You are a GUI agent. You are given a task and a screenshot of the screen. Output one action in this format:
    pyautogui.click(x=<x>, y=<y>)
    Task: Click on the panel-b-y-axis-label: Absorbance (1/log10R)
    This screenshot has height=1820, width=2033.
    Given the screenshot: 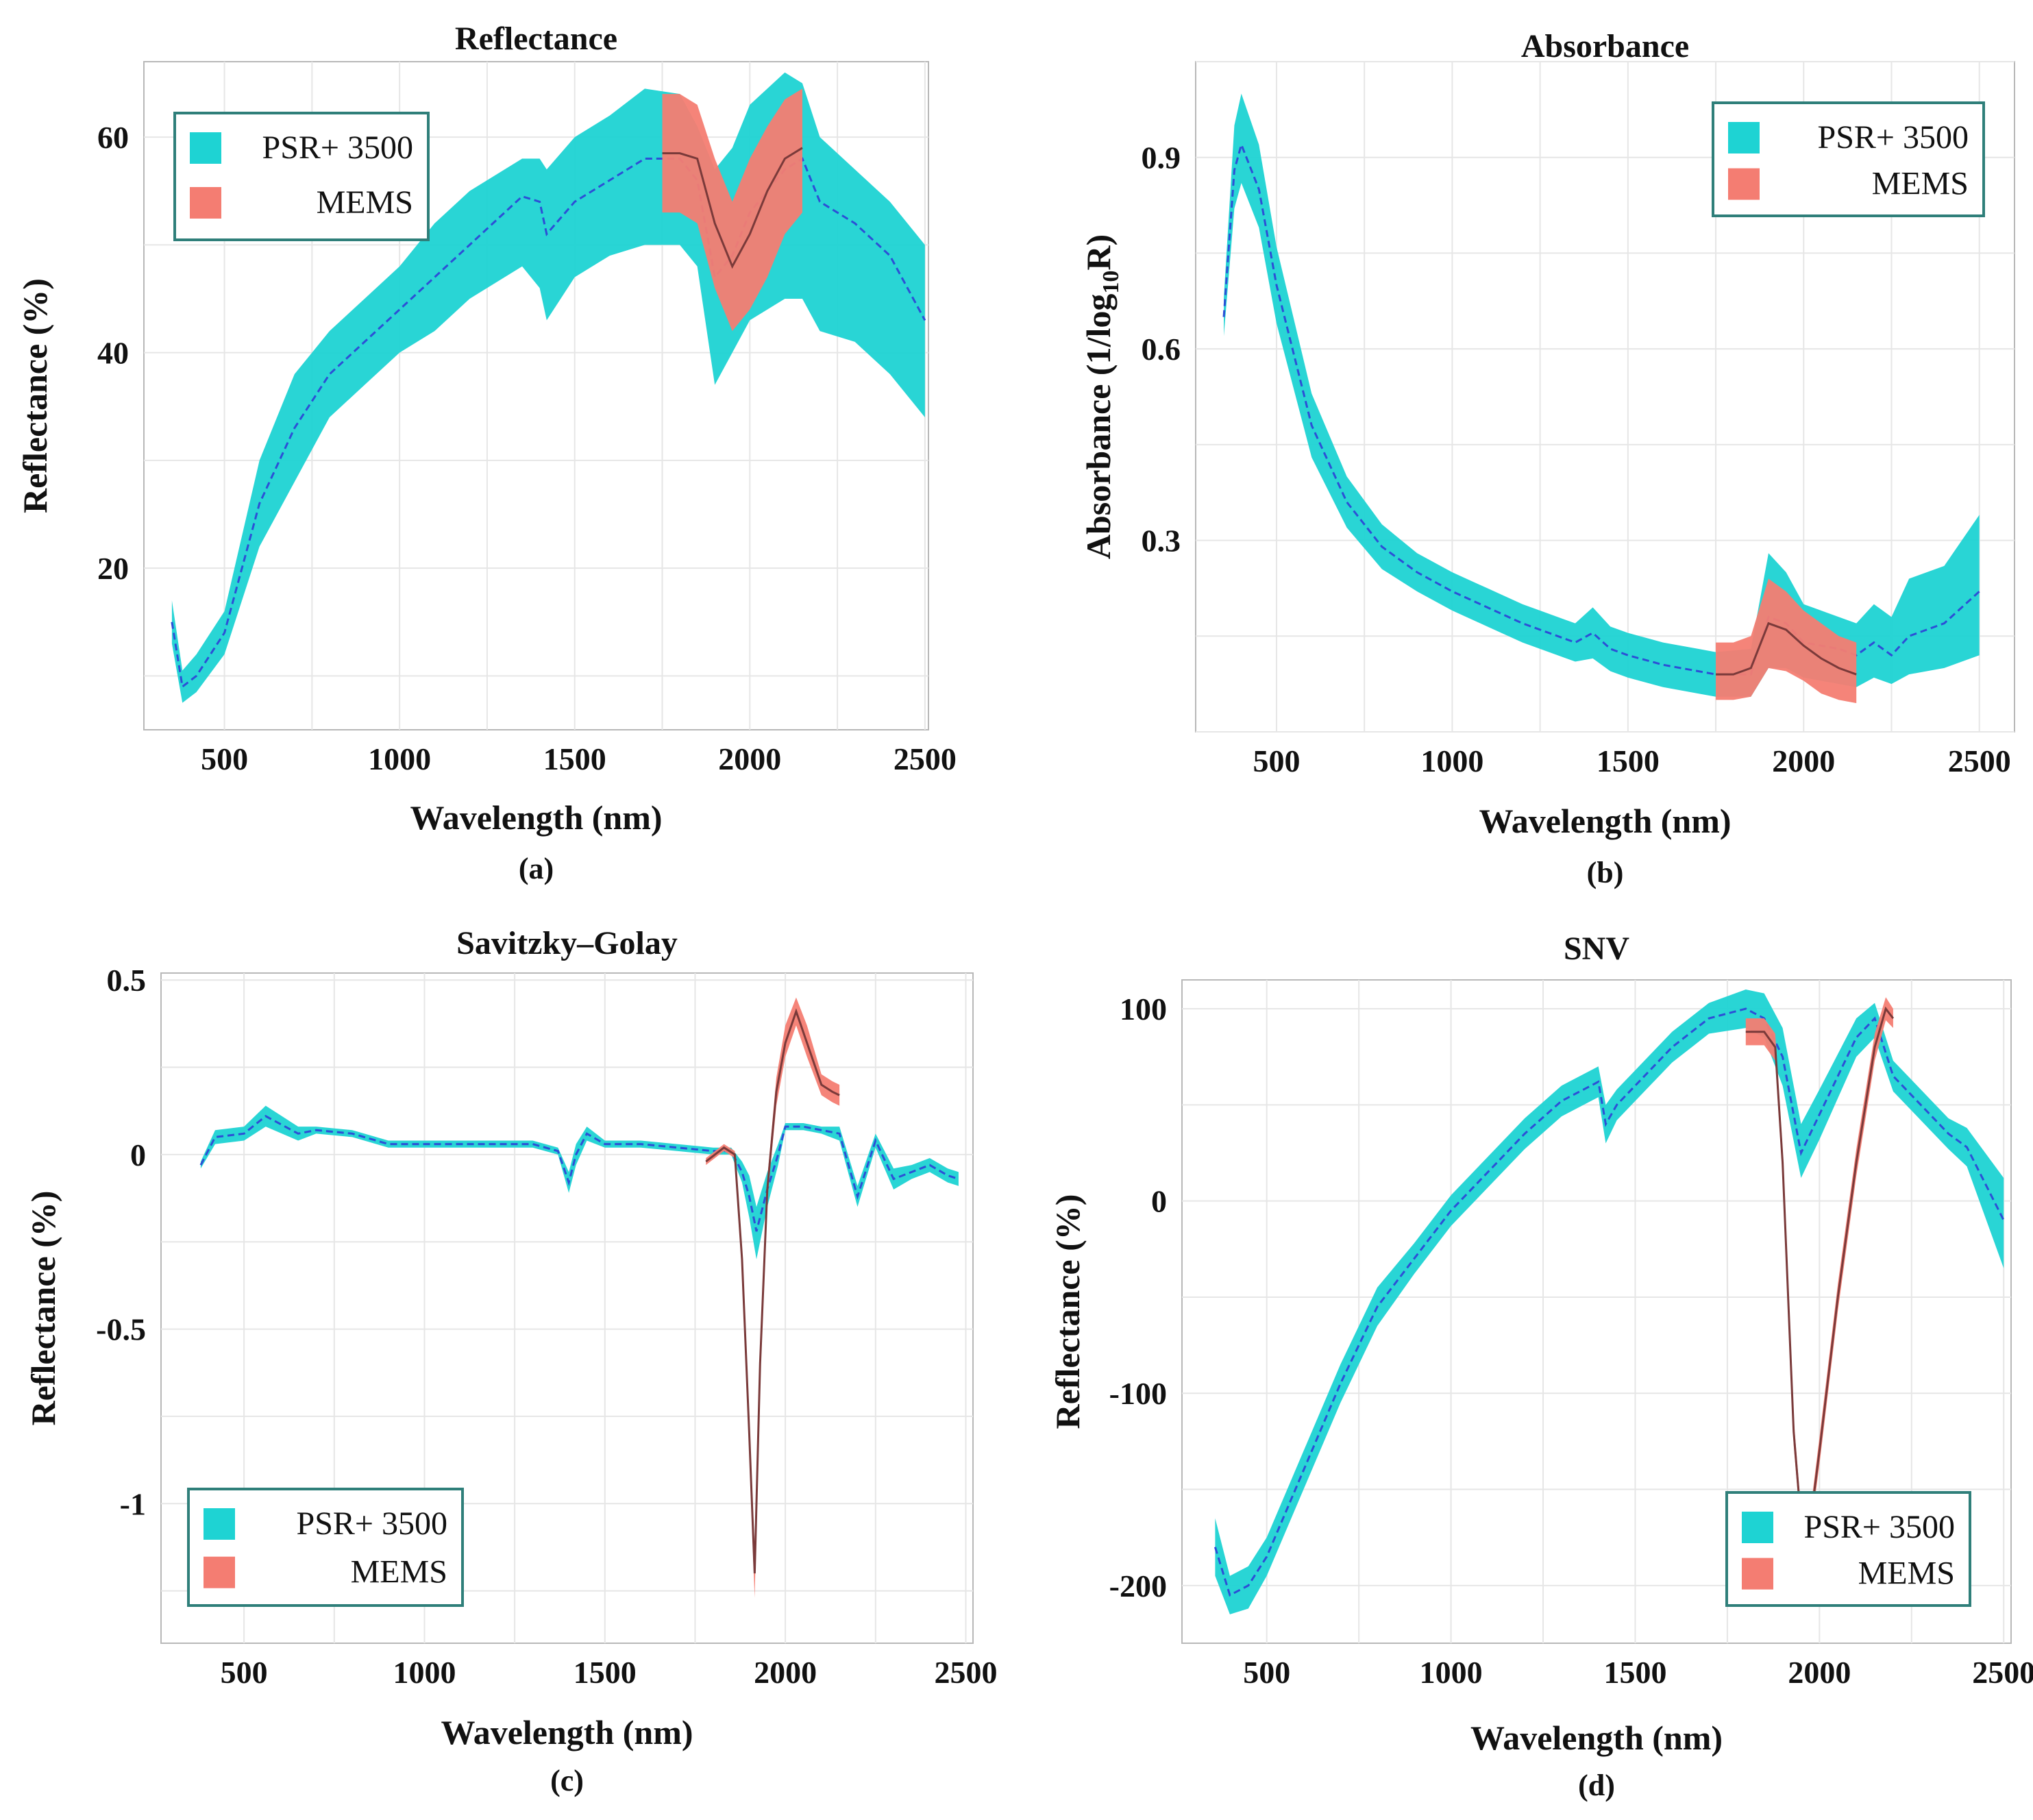 What is the action you would take?
    pyautogui.click(x=1101, y=396)
    